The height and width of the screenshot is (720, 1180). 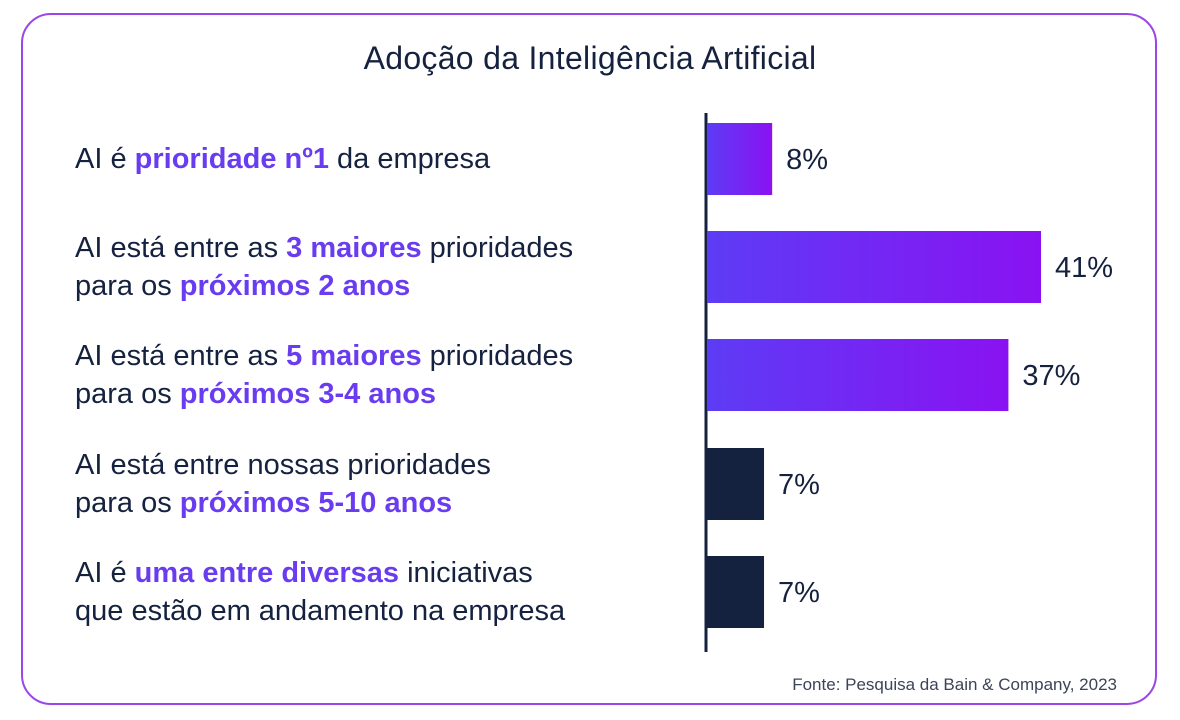 What do you see at coordinates (1051, 376) in the screenshot?
I see `value-label: 37%` at bounding box center [1051, 376].